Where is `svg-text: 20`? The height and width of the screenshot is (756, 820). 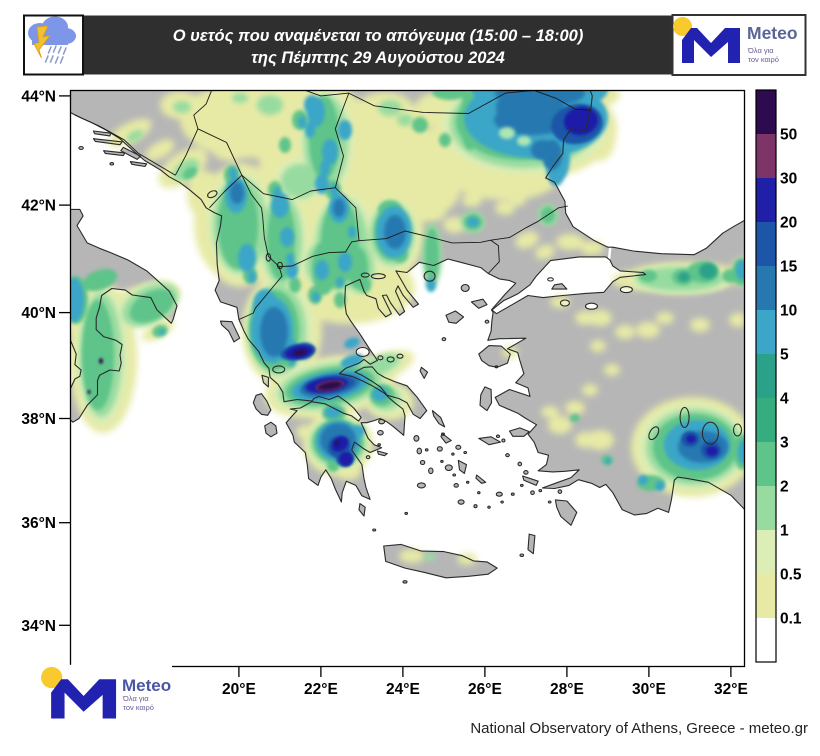
svg-text: 20 is located at coordinates (788, 223).